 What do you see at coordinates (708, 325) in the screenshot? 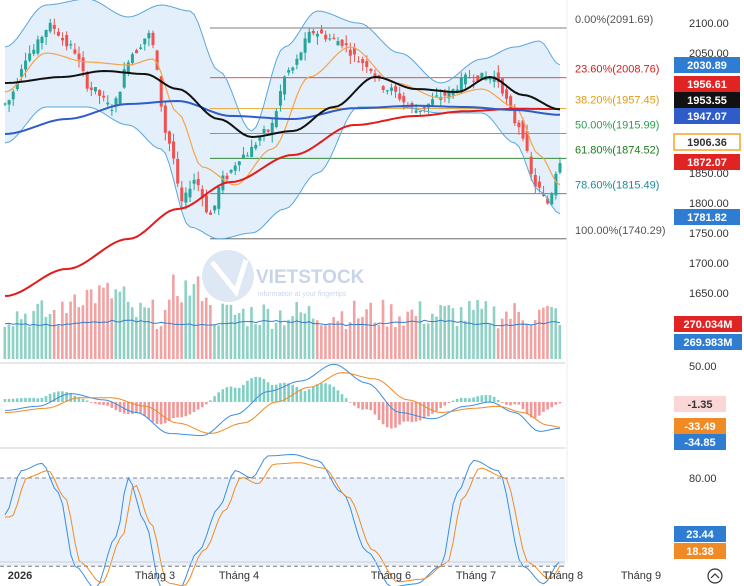
I see `volume-last-label: 270.034M` at bounding box center [708, 325].